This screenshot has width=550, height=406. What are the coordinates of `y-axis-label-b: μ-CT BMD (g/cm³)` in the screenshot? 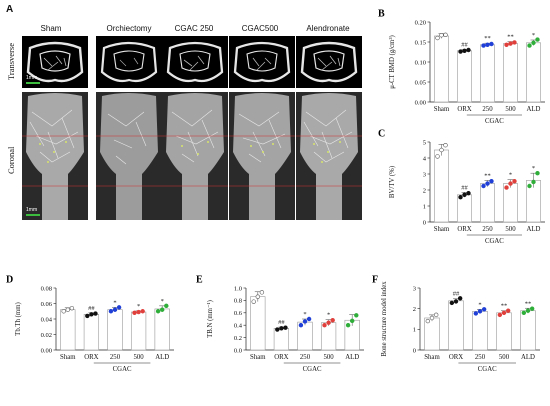 It's located at (392, 62).